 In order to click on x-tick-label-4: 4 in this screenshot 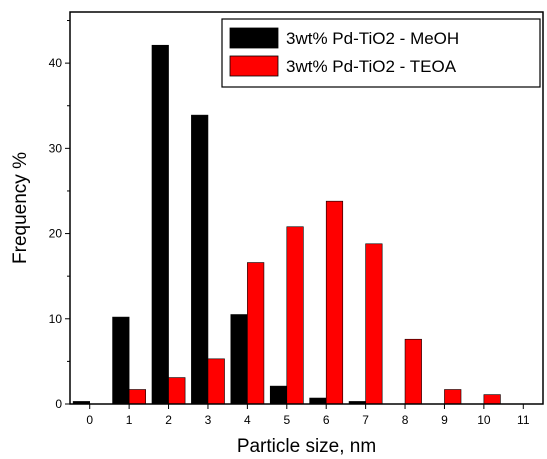, I will do `click(247, 420)`.